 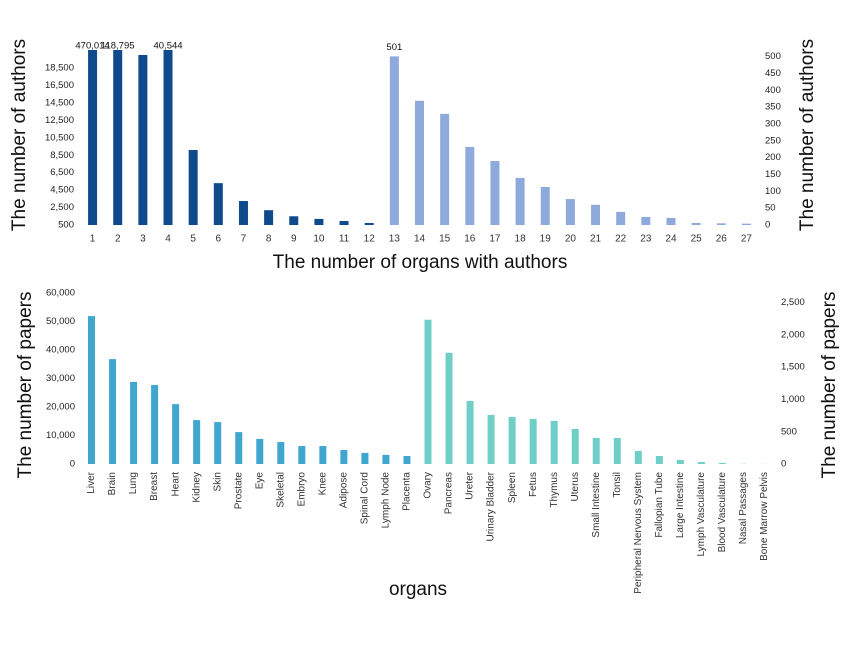 I want to click on x-tick-label: Ureter, so click(x=470, y=485).